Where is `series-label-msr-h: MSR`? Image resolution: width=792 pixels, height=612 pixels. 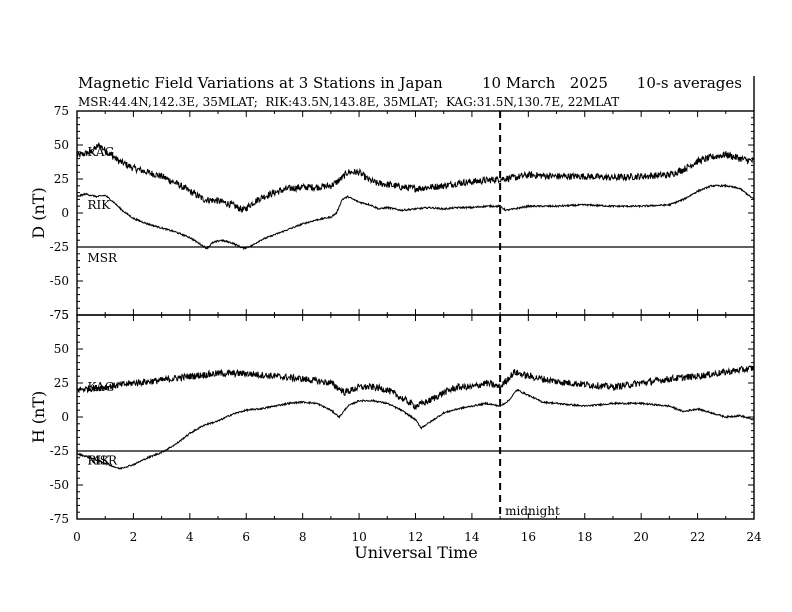 series-label-msr-h: MSR is located at coordinates (102, 461).